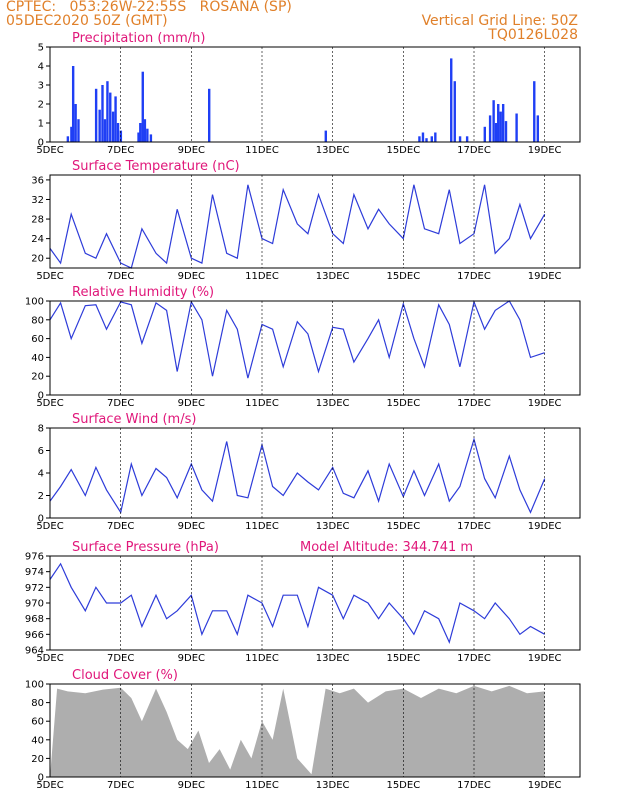  Describe the element at coordinates (41, 86) in the screenshot. I see `y-tick-label: 3` at that location.